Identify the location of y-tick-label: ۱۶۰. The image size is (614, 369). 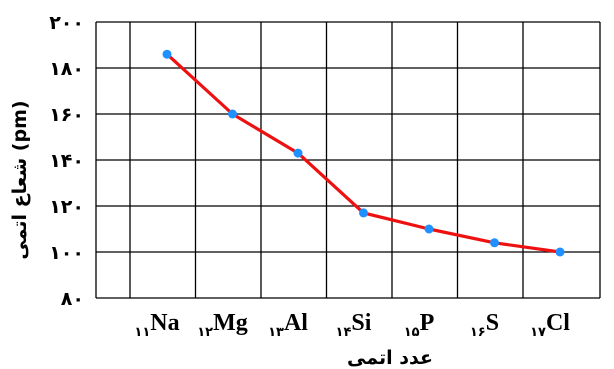
(66, 115).